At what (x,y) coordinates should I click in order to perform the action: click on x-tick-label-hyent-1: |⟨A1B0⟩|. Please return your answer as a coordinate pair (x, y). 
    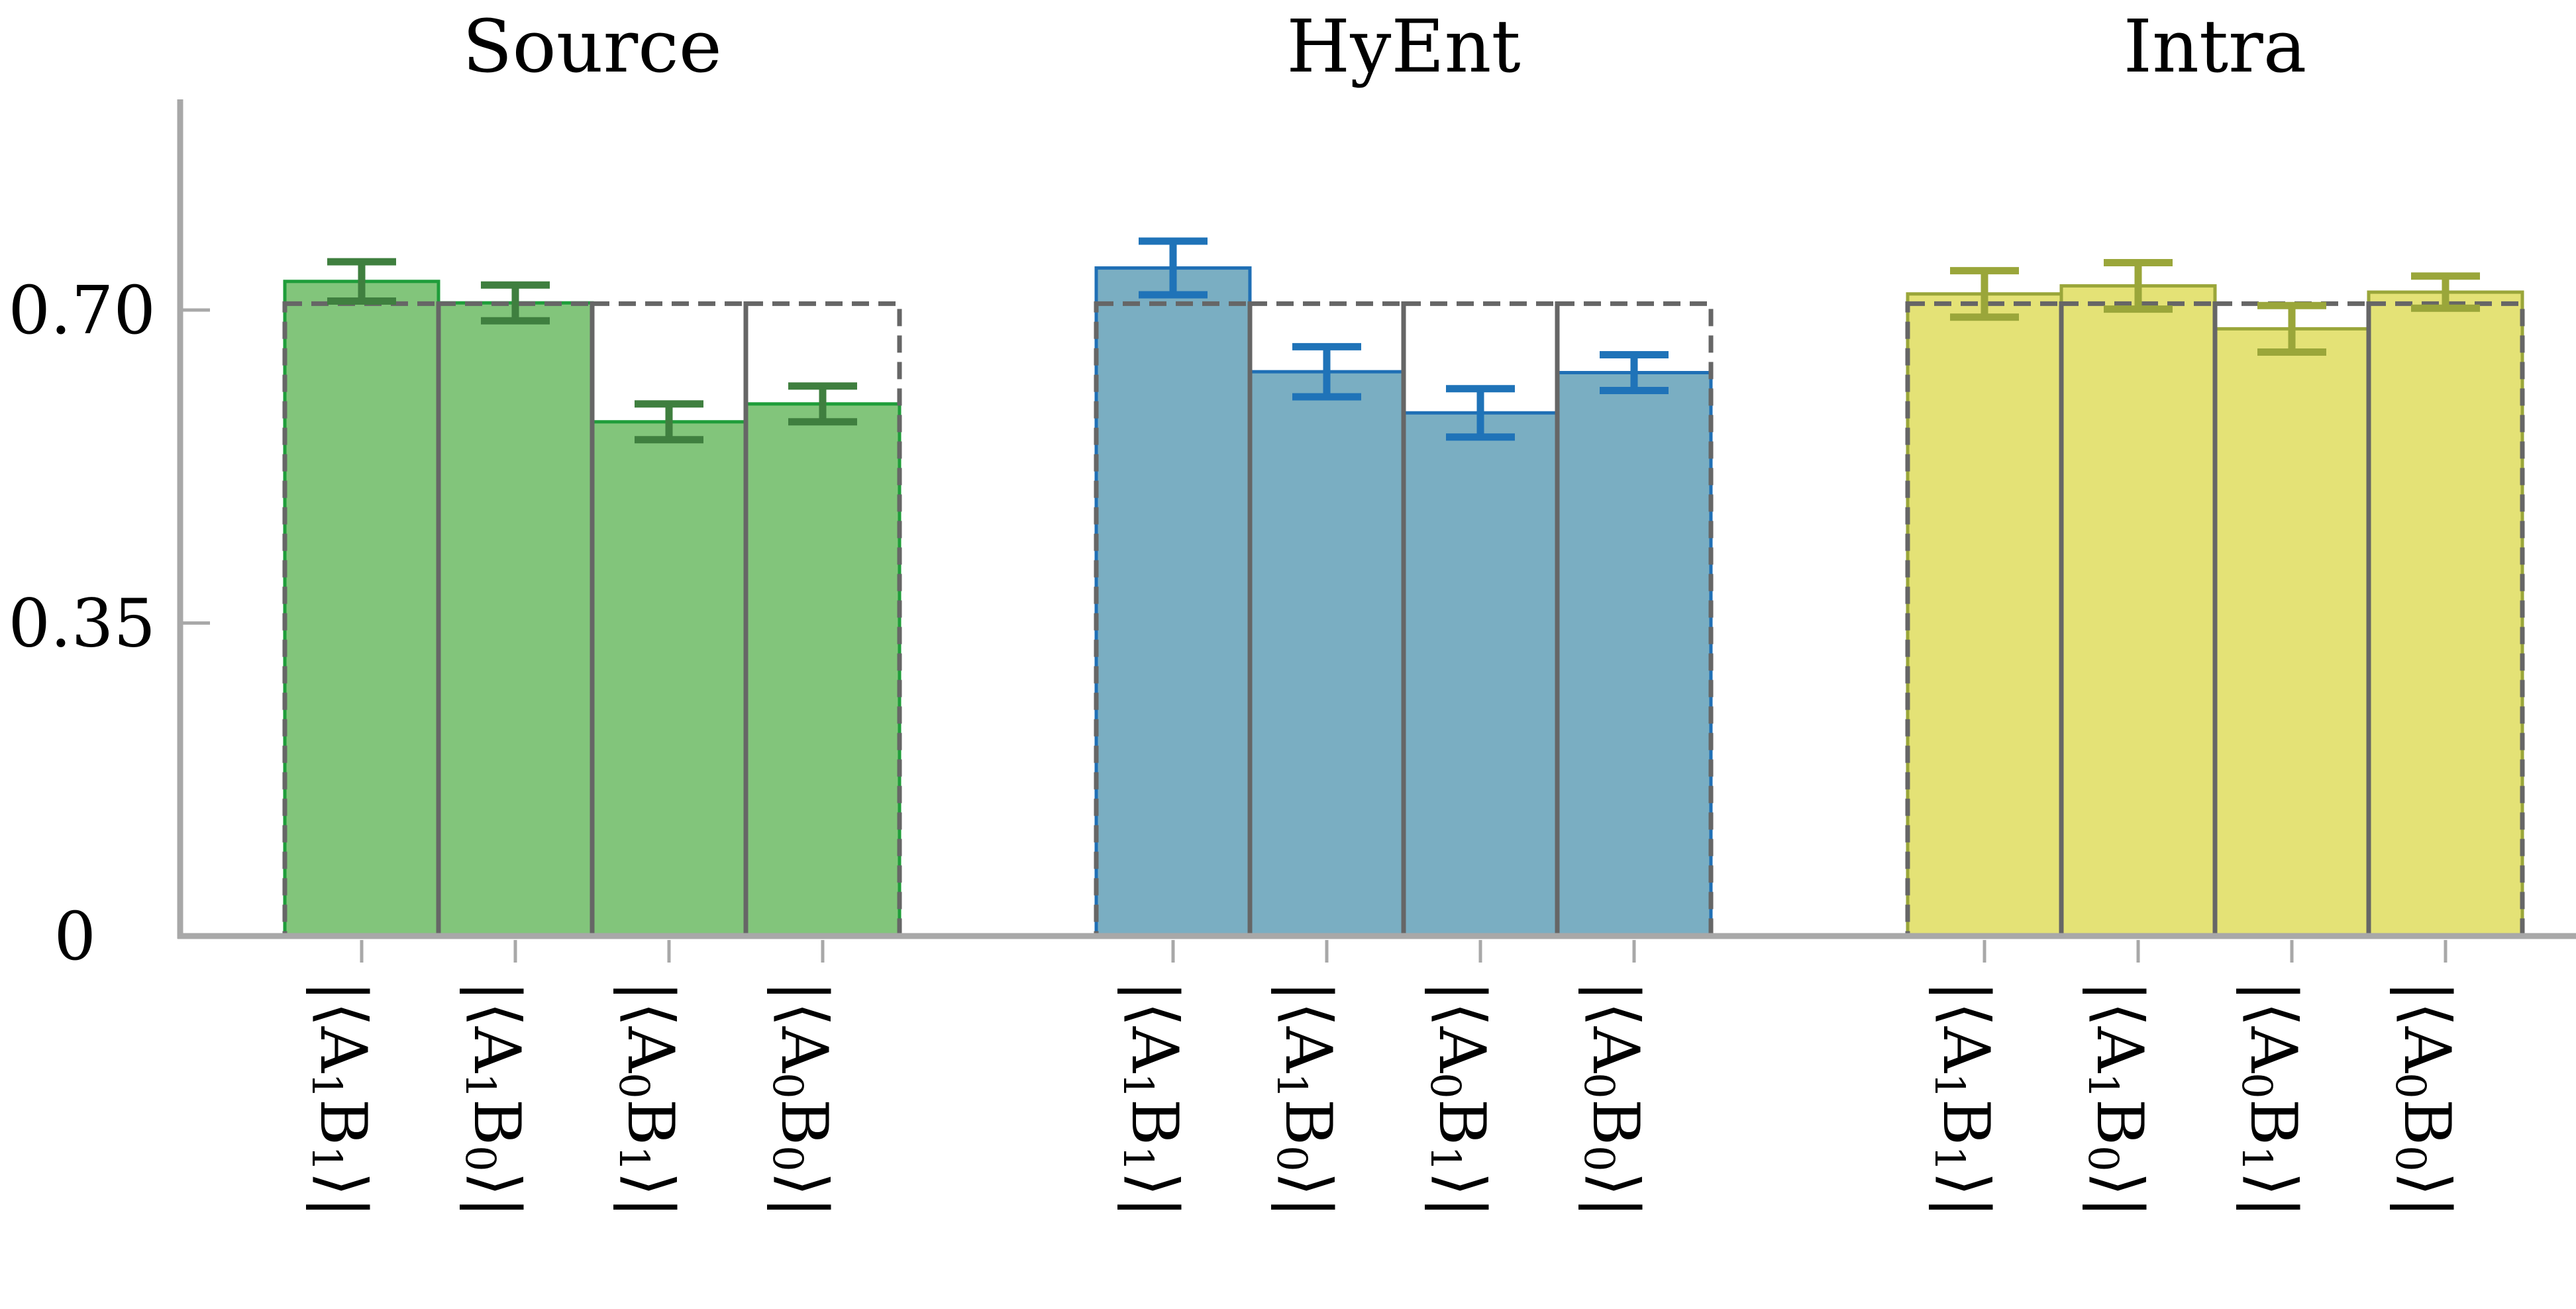
    Looking at the image, I should click on (1306, 1099).